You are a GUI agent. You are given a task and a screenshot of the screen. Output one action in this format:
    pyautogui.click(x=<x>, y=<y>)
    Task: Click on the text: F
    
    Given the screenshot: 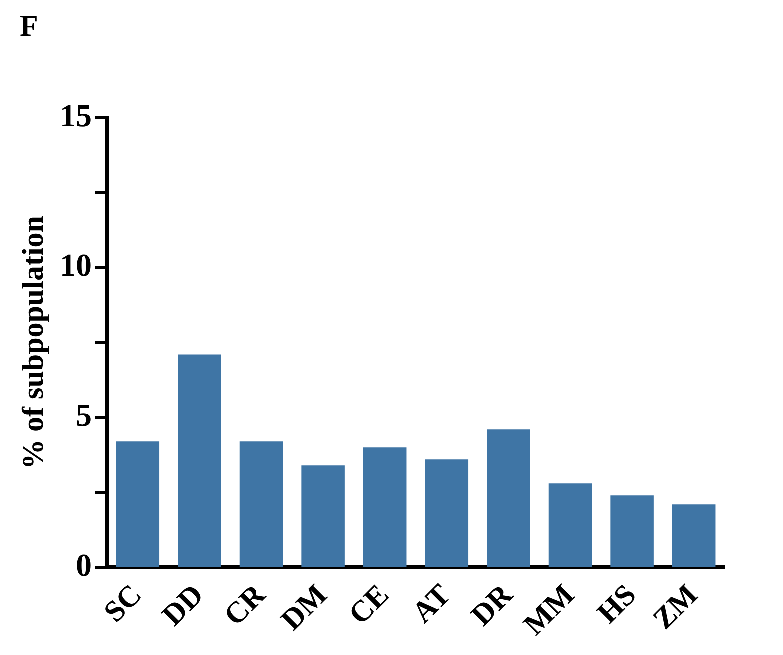 What is the action you would take?
    pyautogui.click(x=29, y=27)
    